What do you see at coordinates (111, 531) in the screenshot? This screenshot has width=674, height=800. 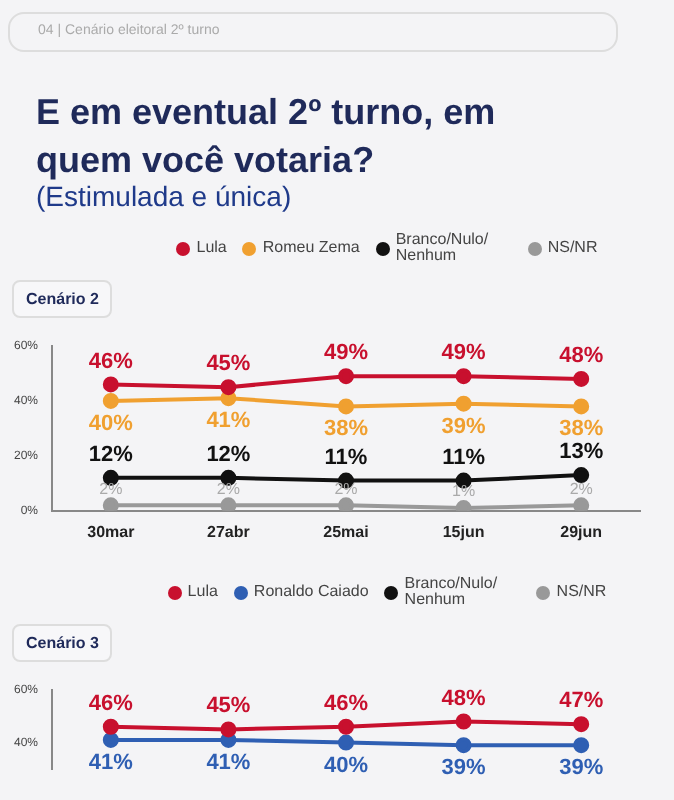 I see `x-tick-label: 30mar` at bounding box center [111, 531].